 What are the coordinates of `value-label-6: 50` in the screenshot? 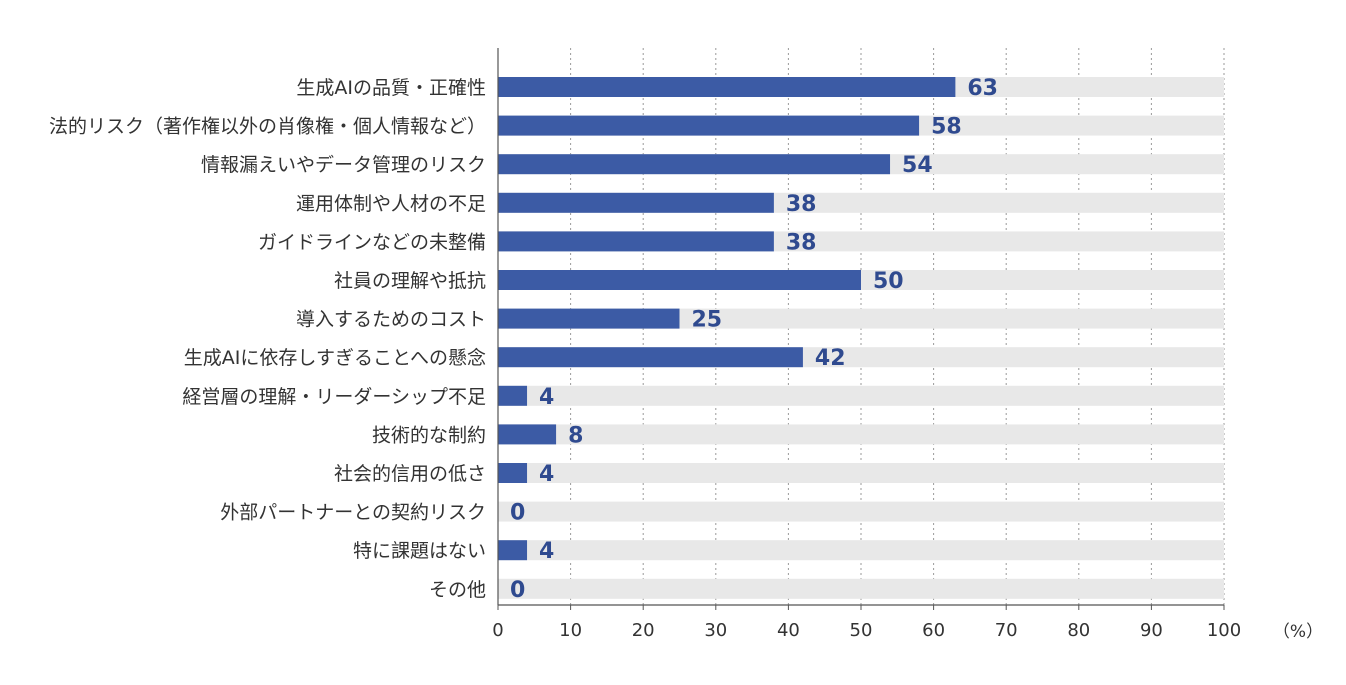 It's located at (888, 281).